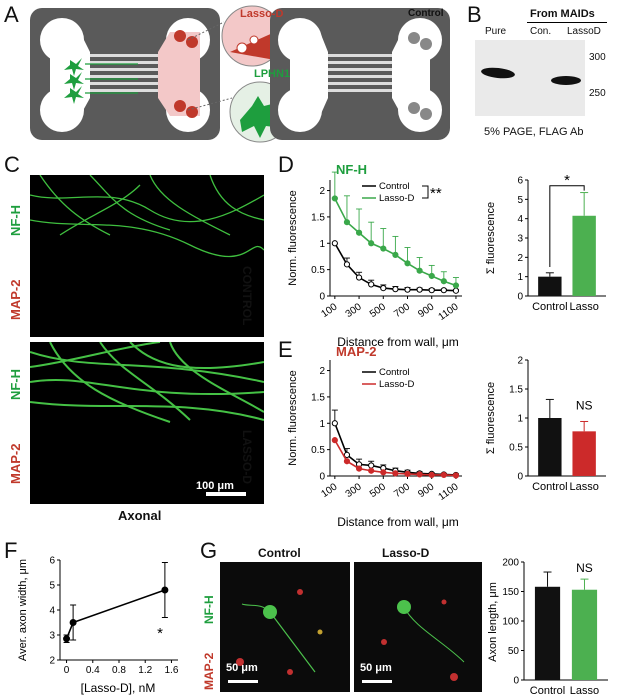 The width and height of the screenshot is (617, 699). I want to click on panel-letter-a: A, so click(11, 14).